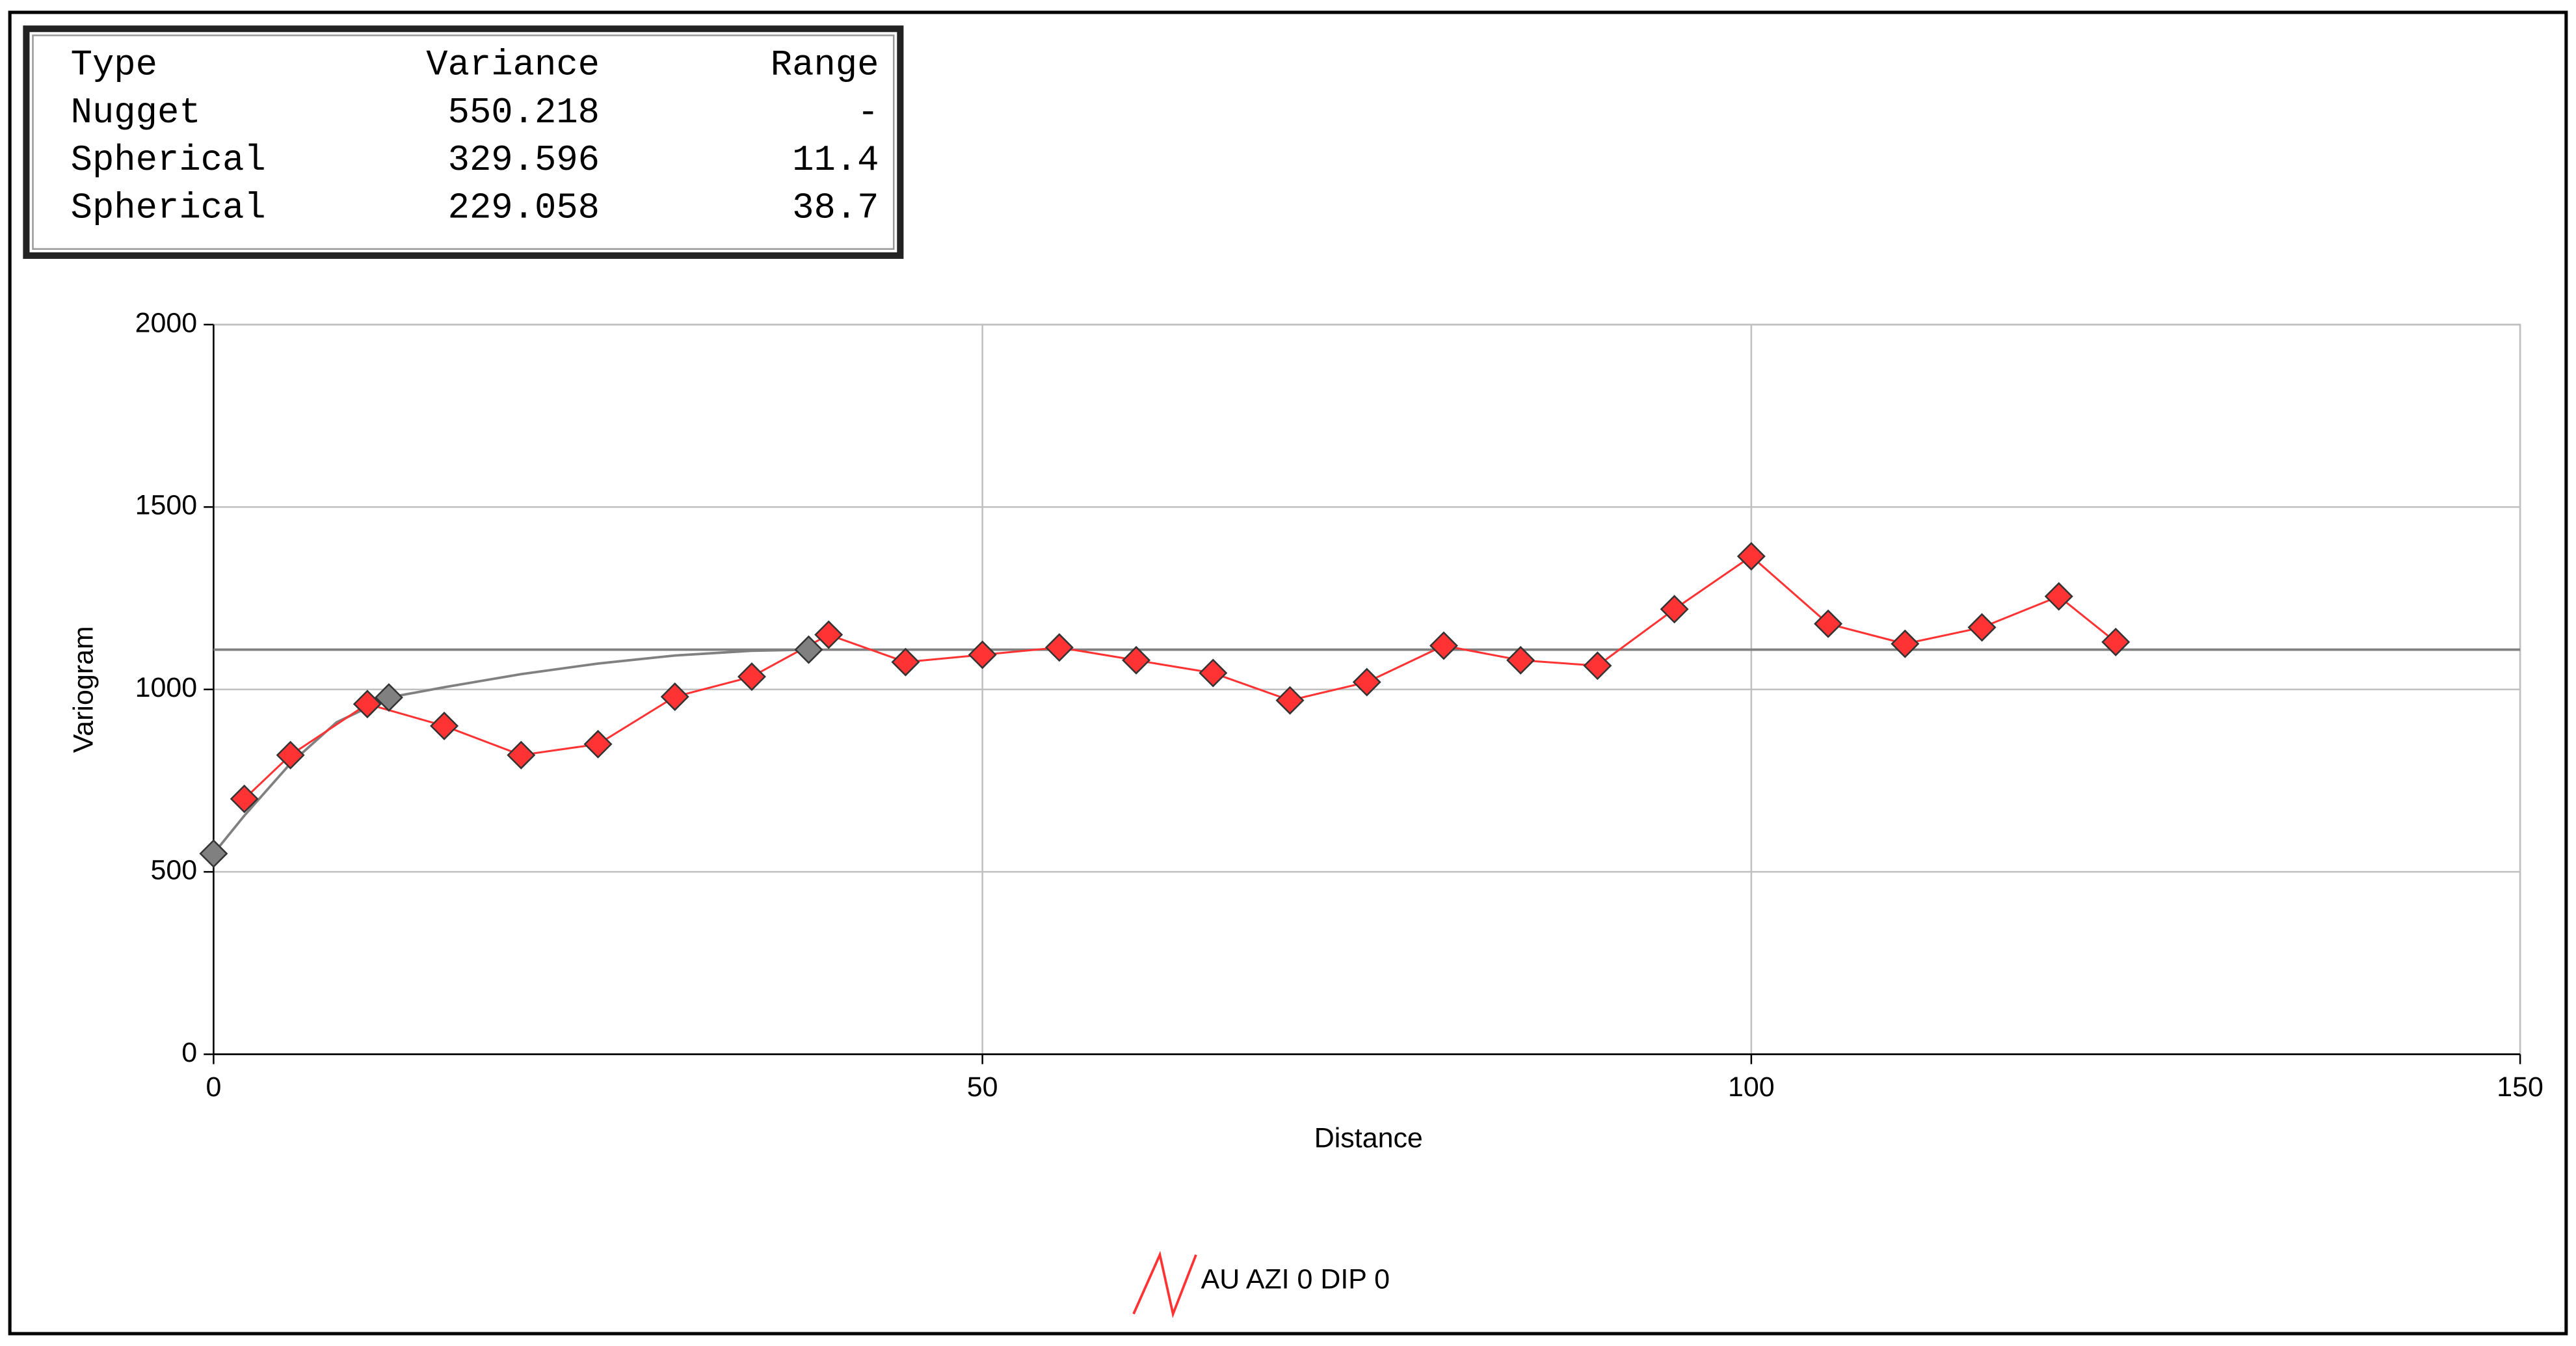  Describe the element at coordinates (84, 690) in the screenshot. I see `y-axis-label: Variogram` at that location.